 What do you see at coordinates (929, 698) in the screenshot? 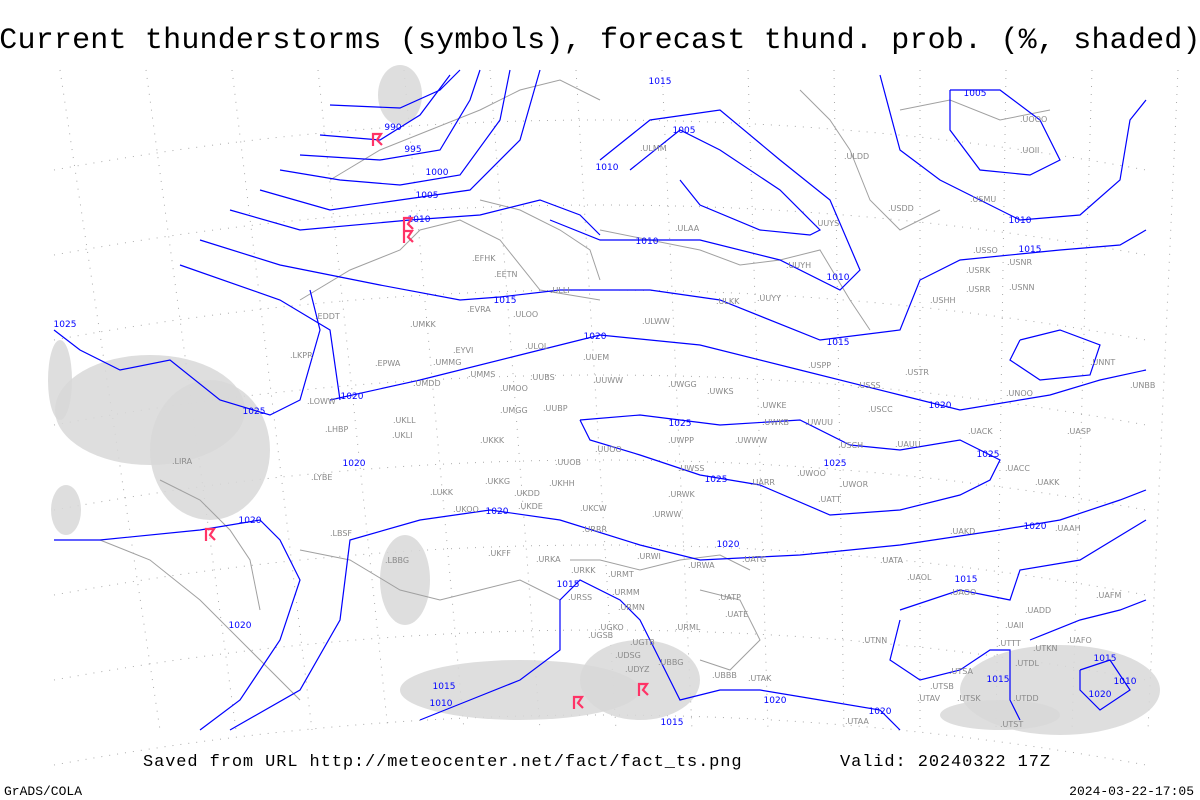
I see `station-label: .UTAV` at bounding box center [929, 698].